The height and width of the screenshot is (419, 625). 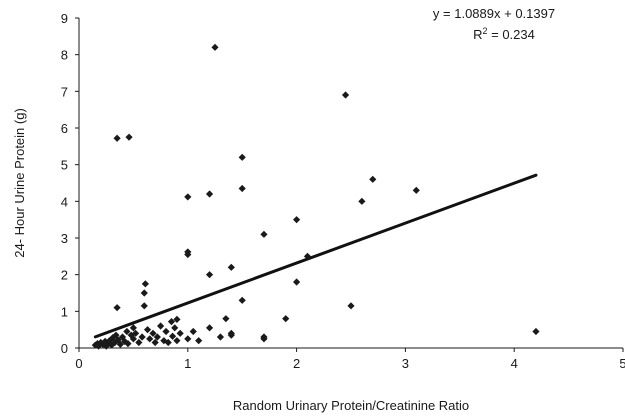 What do you see at coordinates (64, 201) in the screenshot?
I see `y-tick-label: 4` at bounding box center [64, 201].